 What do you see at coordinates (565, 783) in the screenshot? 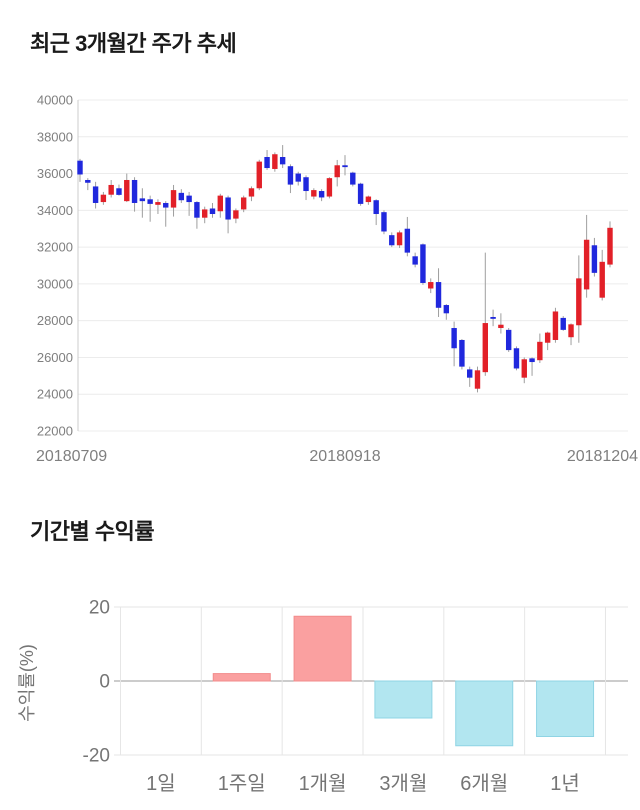
I see `category-label: 1년` at bounding box center [565, 783].